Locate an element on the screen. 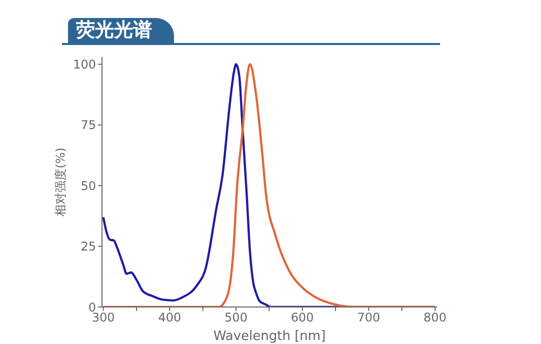  y-tick-label: 50 is located at coordinates (88, 185).